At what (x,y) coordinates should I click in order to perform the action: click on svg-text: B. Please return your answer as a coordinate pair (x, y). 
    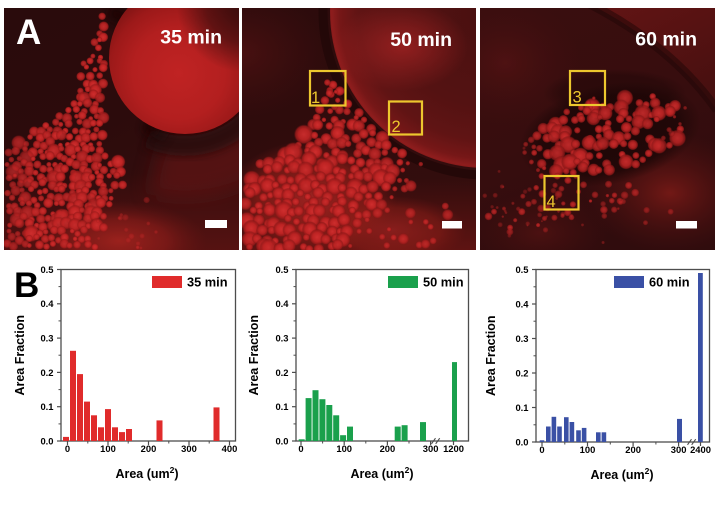
    Looking at the image, I should click on (26, 285).